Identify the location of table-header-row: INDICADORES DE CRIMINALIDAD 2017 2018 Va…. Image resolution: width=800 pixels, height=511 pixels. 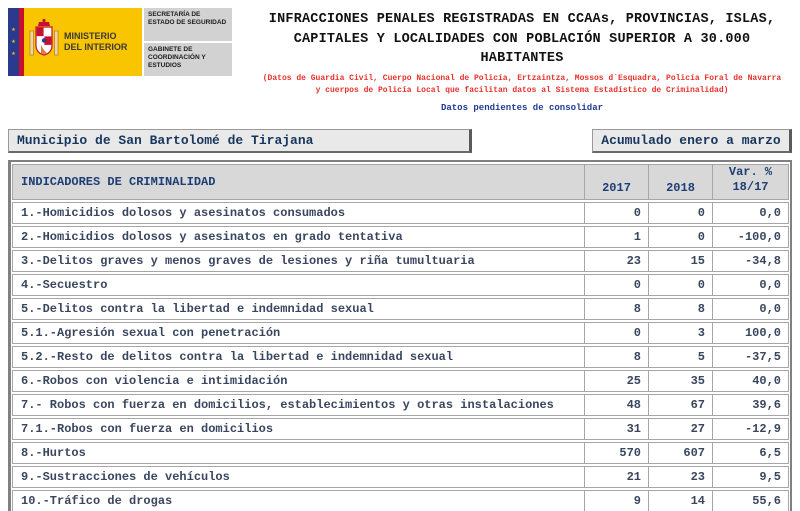
(400, 181).